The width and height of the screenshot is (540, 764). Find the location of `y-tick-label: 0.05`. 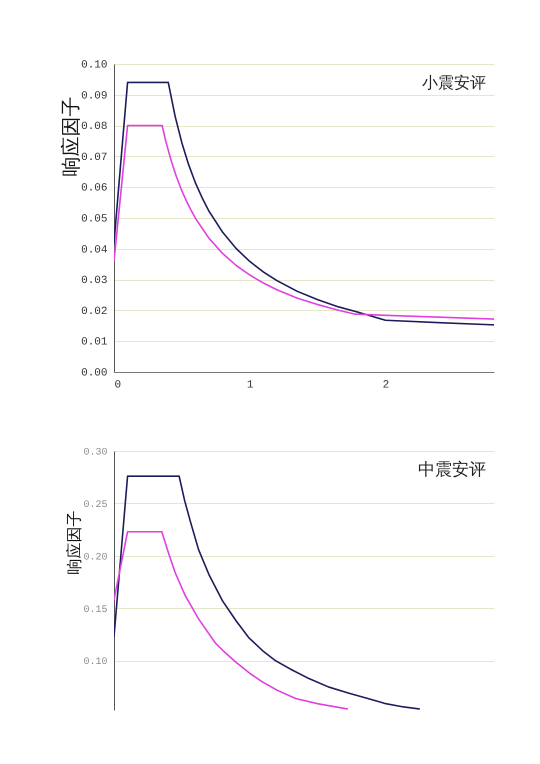

y-tick-label: 0.05 is located at coordinates (94, 220).